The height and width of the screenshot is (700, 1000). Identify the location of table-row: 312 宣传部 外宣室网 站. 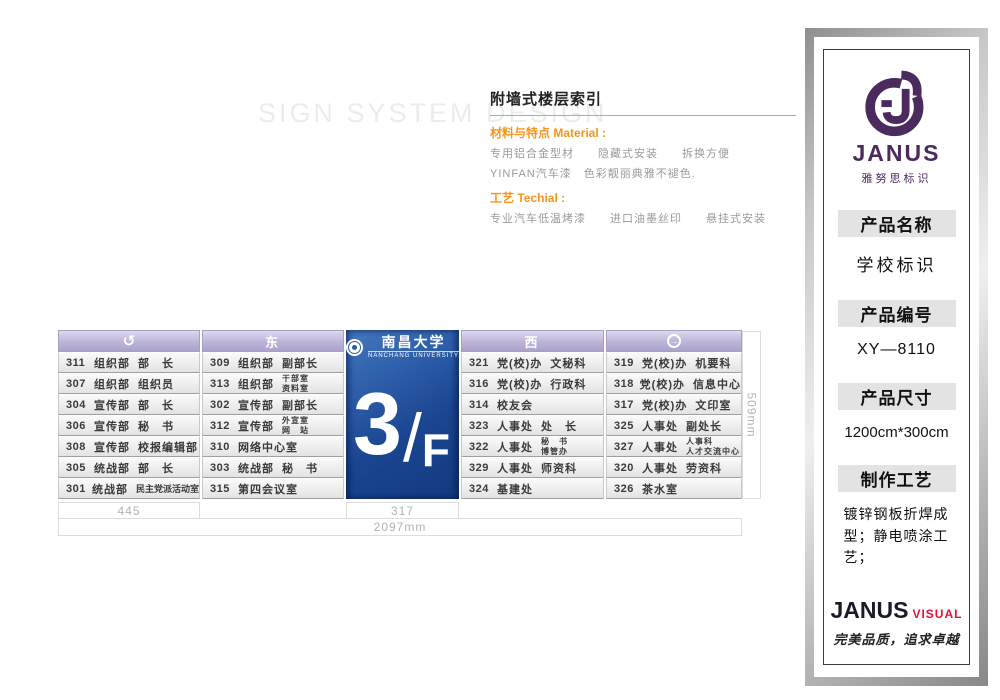
(273, 425).